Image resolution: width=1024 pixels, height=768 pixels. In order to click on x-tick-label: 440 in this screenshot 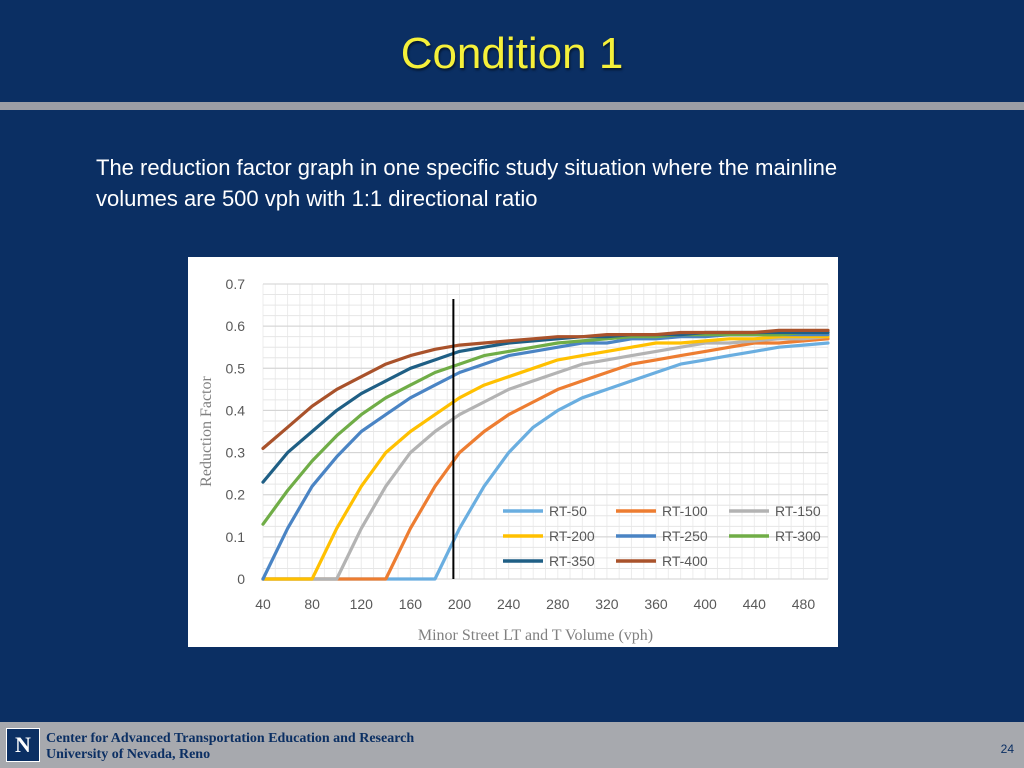, I will do `click(755, 604)`.